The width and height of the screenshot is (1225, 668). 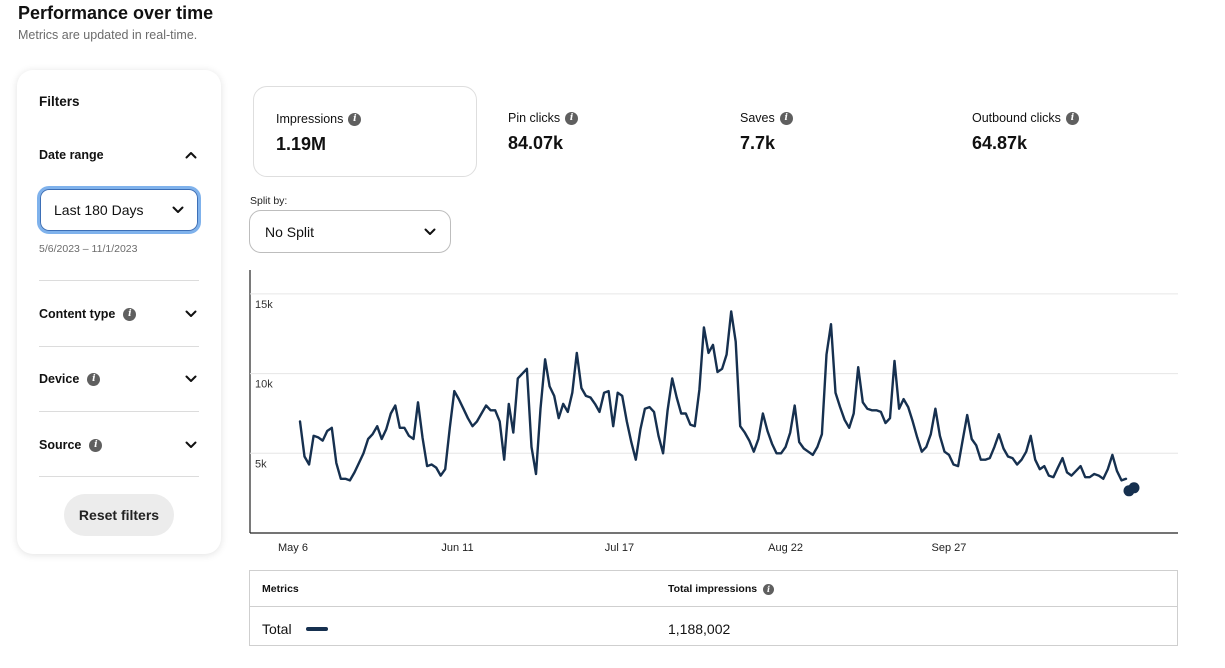 What do you see at coordinates (316, 629) in the screenshot?
I see `legend-swatch` at bounding box center [316, 629].